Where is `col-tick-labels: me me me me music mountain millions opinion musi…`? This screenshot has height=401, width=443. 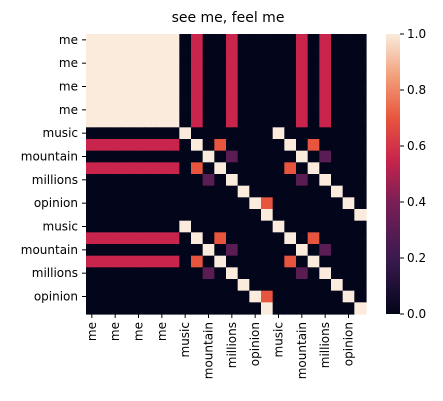 col-tick-labels: me me me me music mountain millions opinion musi… is located at coordinates (220, 346).